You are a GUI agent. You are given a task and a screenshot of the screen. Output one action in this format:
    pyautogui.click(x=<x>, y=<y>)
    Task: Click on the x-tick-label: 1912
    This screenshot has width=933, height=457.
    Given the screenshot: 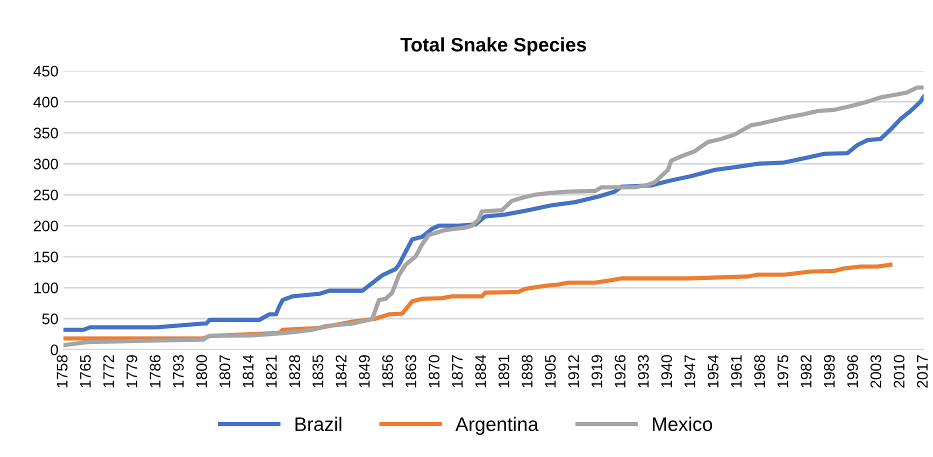 What is the action you would take?
    pyautogui.click(x=574, y=371)
    